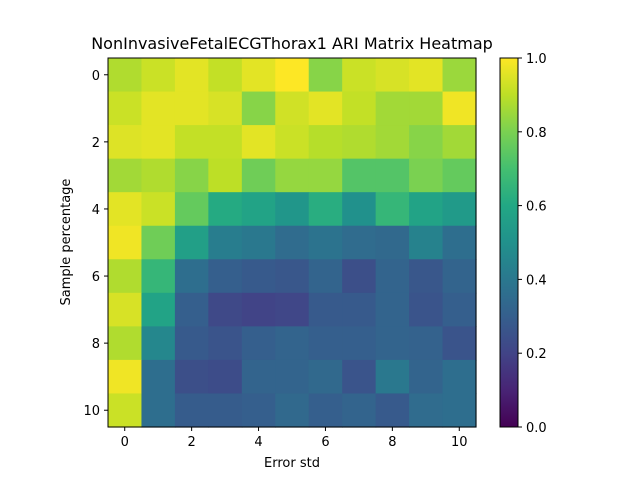  Describe the element at coordinates (91, 411) in the screenshot. I see `y-tick-label: 10` at that location.